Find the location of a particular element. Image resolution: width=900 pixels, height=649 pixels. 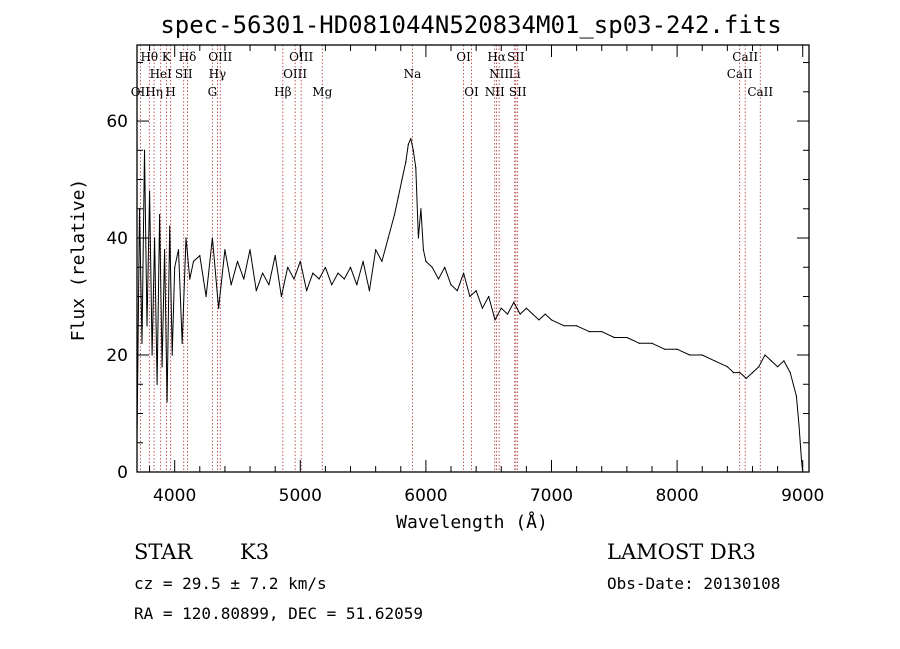

line-marker-label-7: Hδ is located at coordinates (188, 57).